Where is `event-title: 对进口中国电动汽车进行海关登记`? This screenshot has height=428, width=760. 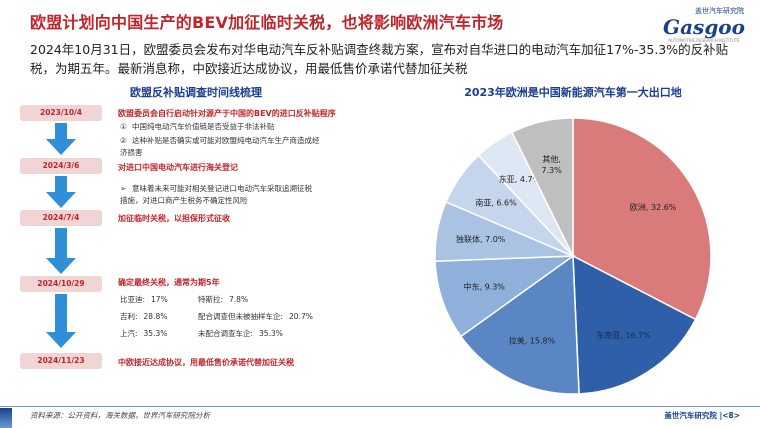 event-title: 对进口中国电动汽车进行海关登记 is located at coordinates (178, 167).